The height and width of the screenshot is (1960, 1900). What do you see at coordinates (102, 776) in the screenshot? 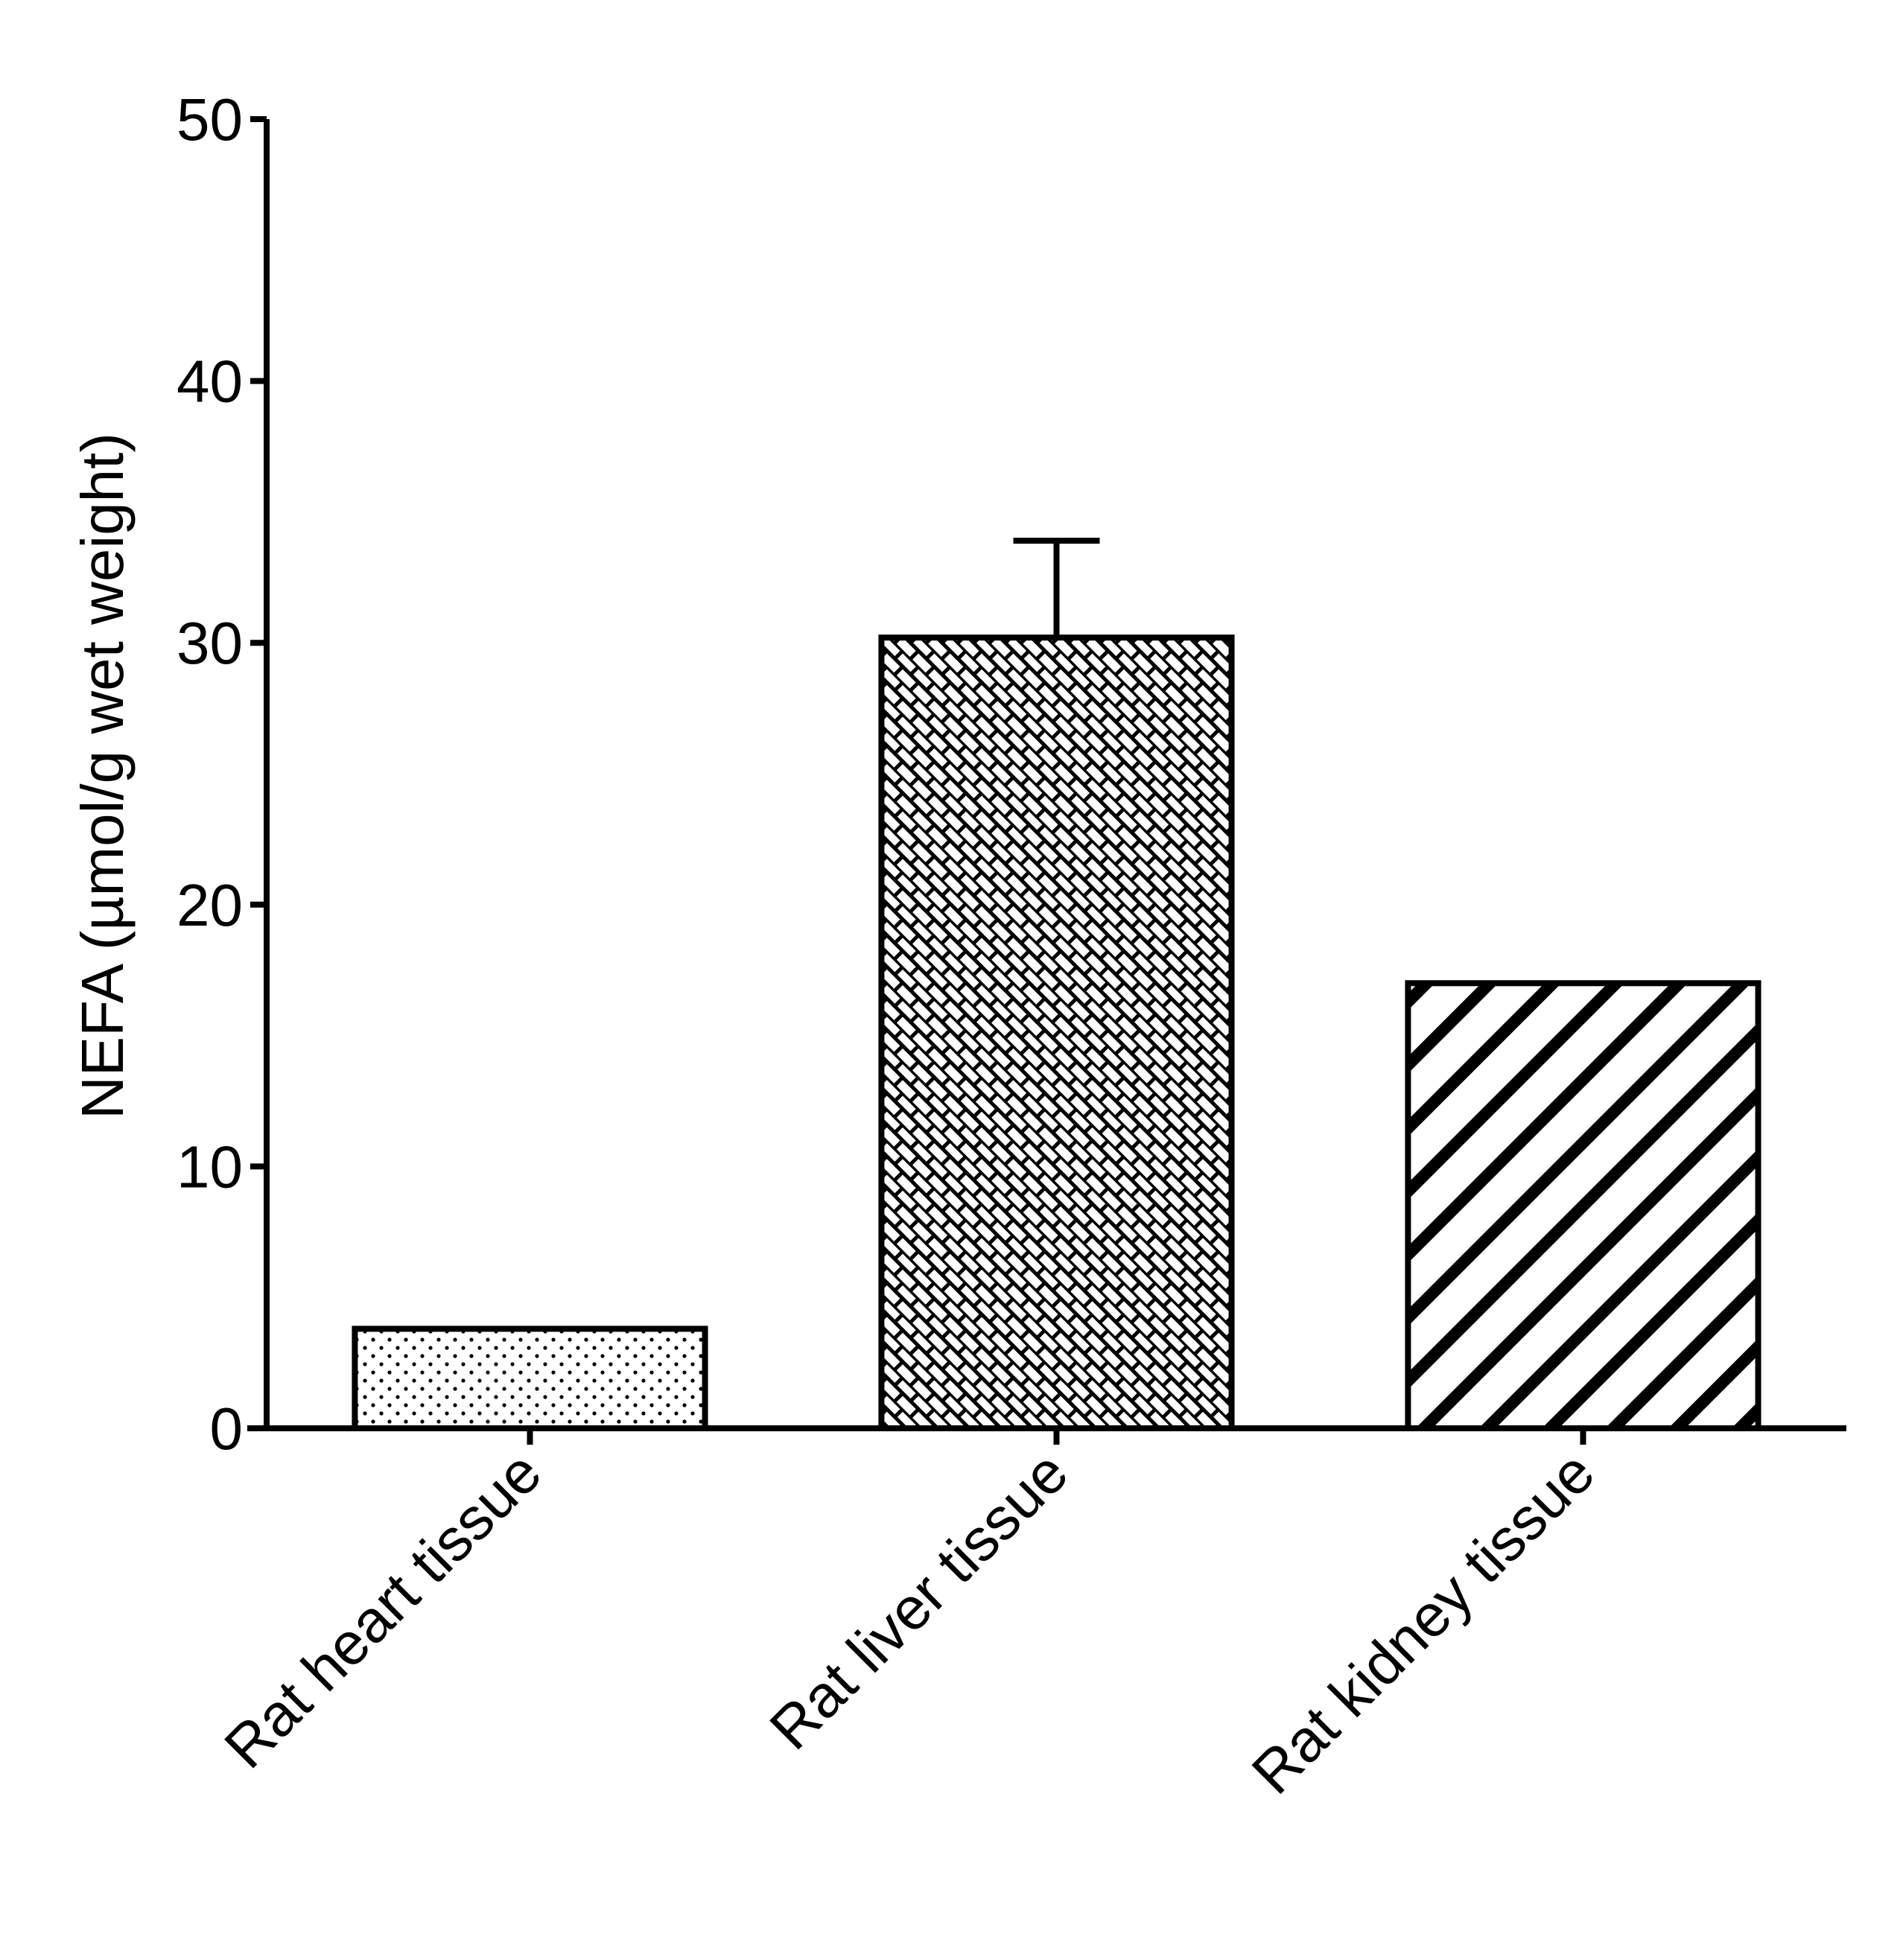
I see `y-axis-label: NEFA (µmol/g wet weight)` at bounding box center [102, 776].